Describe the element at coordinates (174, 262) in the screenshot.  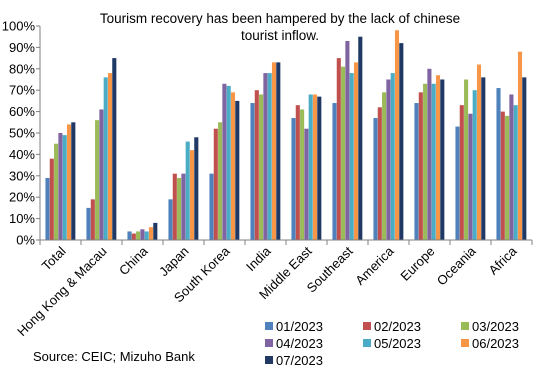
I see `x-category-label: Japan` at that location.